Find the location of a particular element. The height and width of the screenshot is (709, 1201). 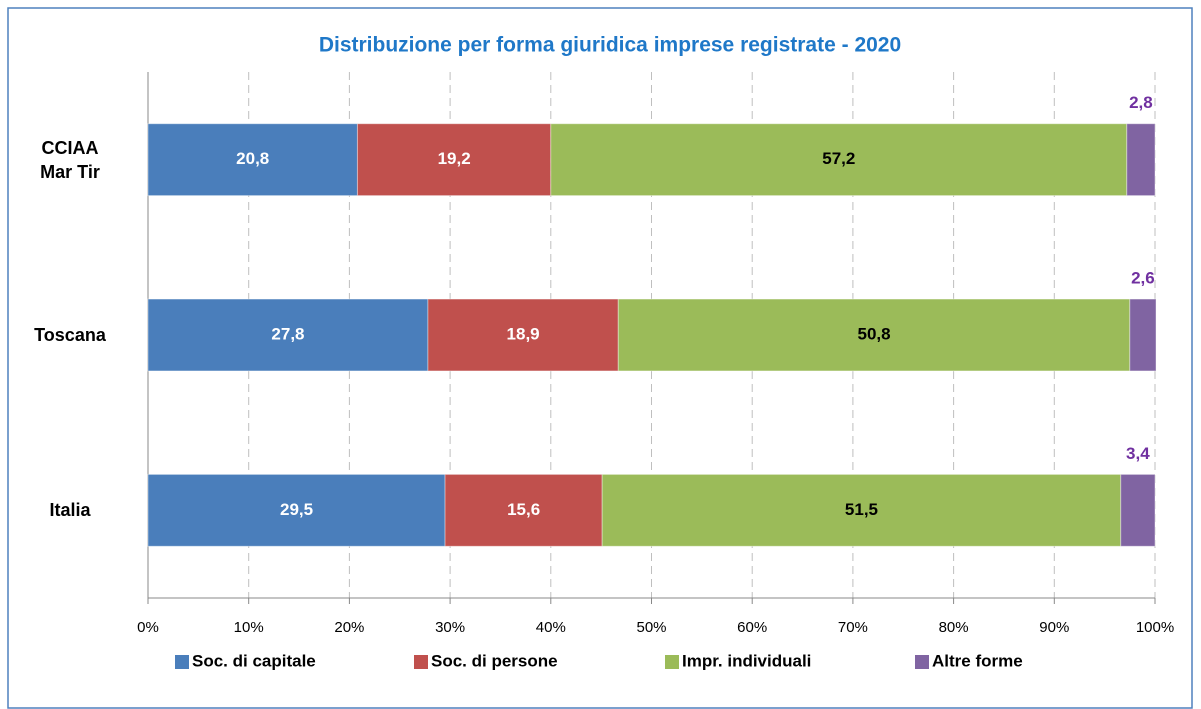

legend-label: Soc. di persone is located at coordinates (494, 660).